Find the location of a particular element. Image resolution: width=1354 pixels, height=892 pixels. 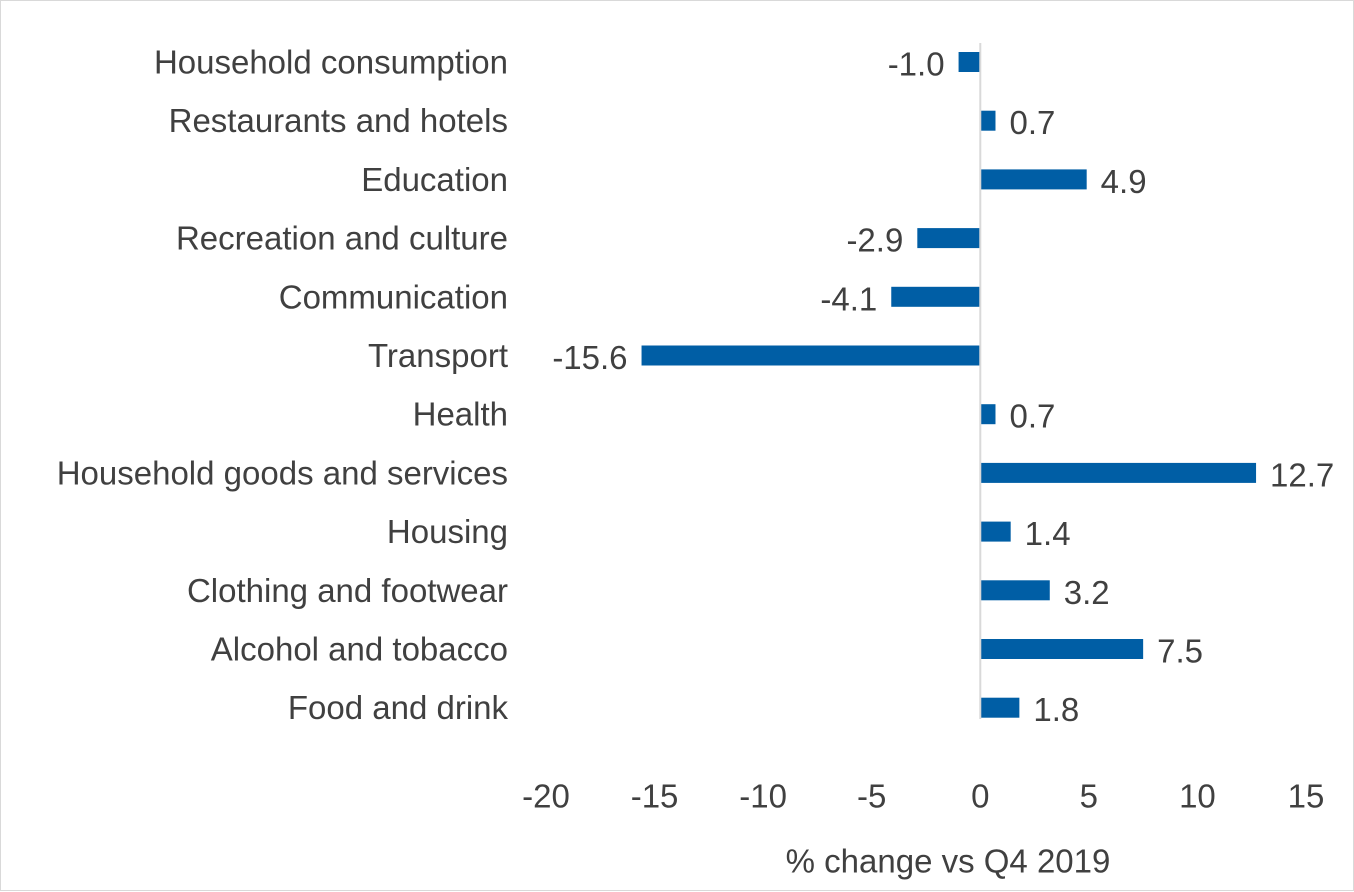

bar-housing is located at coordinates (995, 531).